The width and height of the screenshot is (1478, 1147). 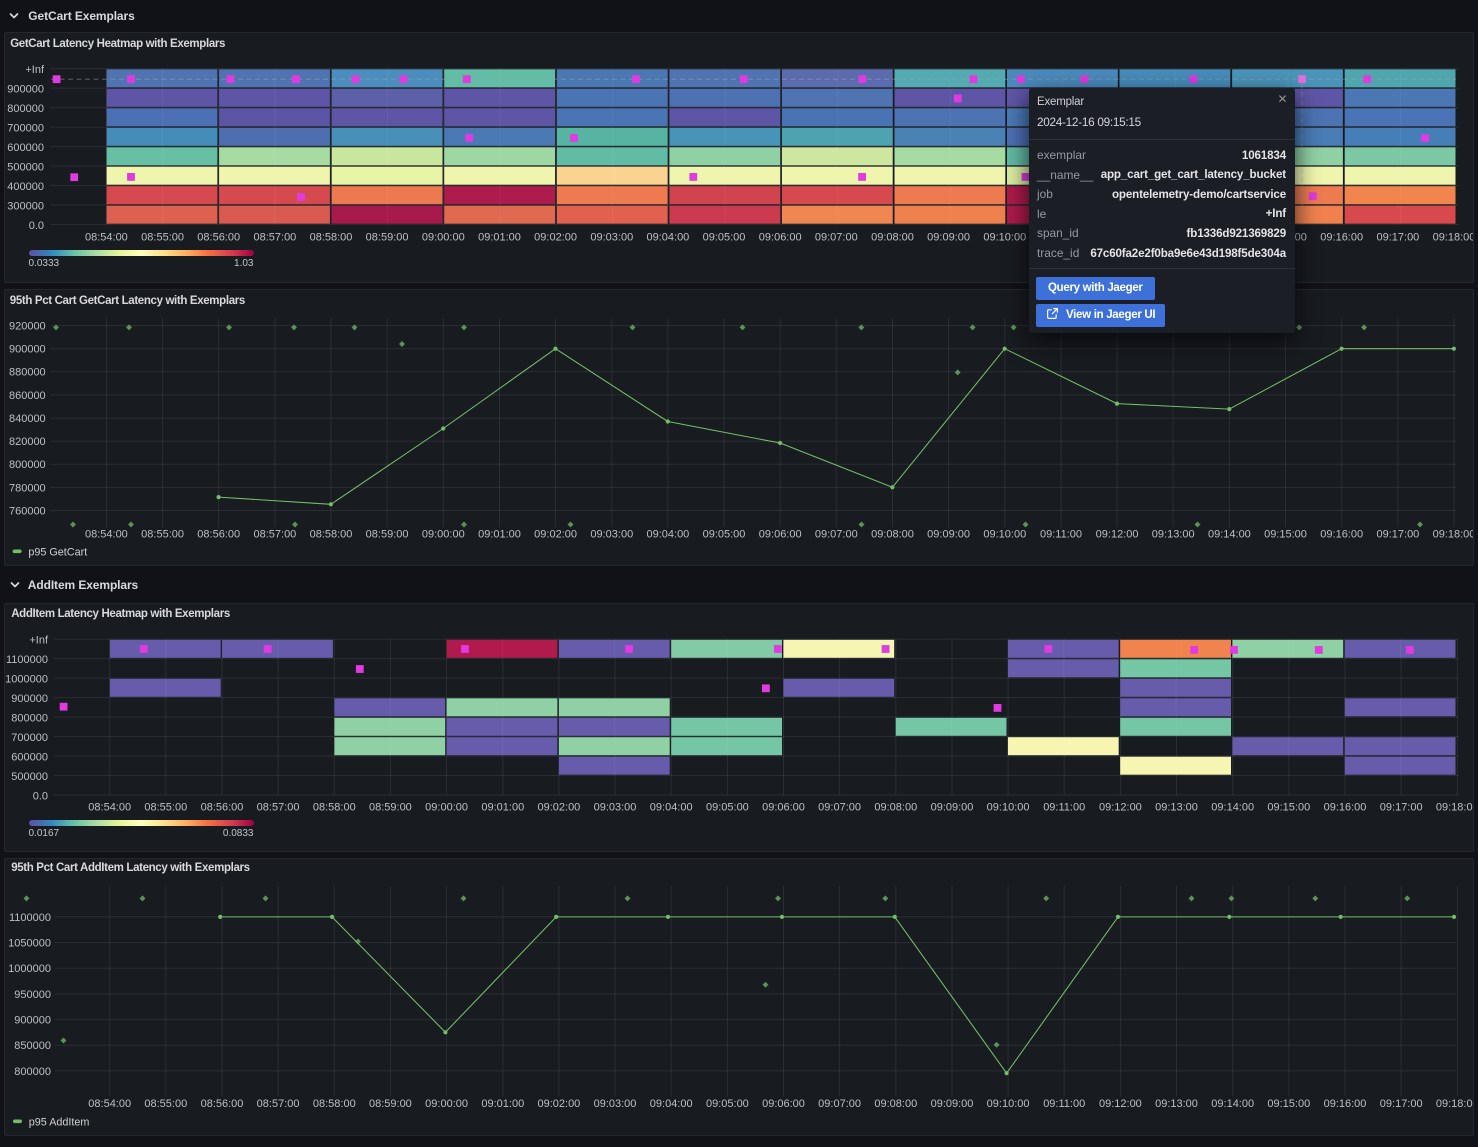 What do you see at coordinates (1397, 237) in the screenshot?
I see `svg-text: 09:17:00` at bounding box center [1397, 237].